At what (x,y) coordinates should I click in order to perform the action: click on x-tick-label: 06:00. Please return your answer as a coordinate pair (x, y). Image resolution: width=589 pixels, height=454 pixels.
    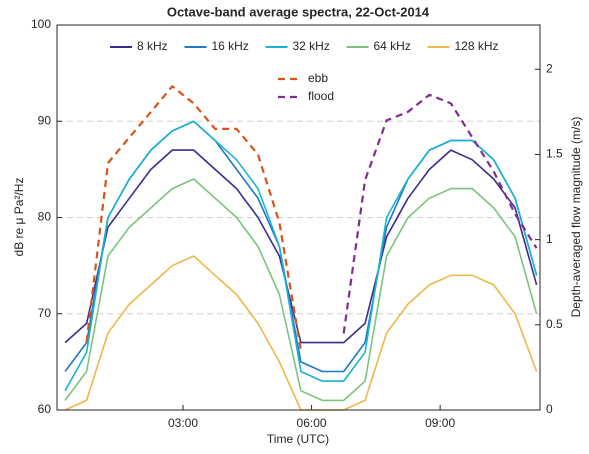
    Looking at the image, I should click on (312, 423).